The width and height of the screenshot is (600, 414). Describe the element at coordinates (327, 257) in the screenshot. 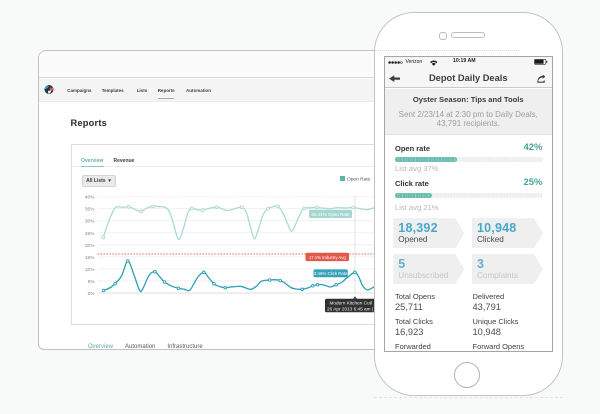

I see `svg-text: 17.1% Industry Avg` at that location.